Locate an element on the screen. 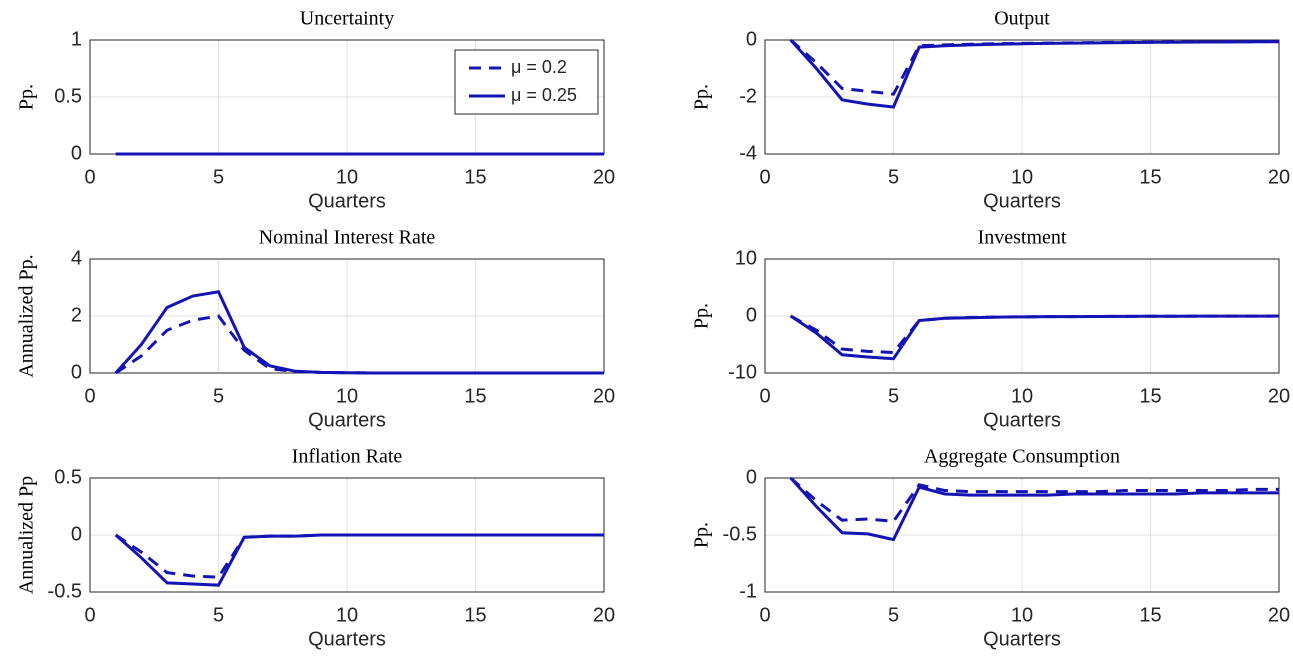 This screenshot has width=1293, height=660. y-tick-label: 1 is located at coordinates (76, 39).